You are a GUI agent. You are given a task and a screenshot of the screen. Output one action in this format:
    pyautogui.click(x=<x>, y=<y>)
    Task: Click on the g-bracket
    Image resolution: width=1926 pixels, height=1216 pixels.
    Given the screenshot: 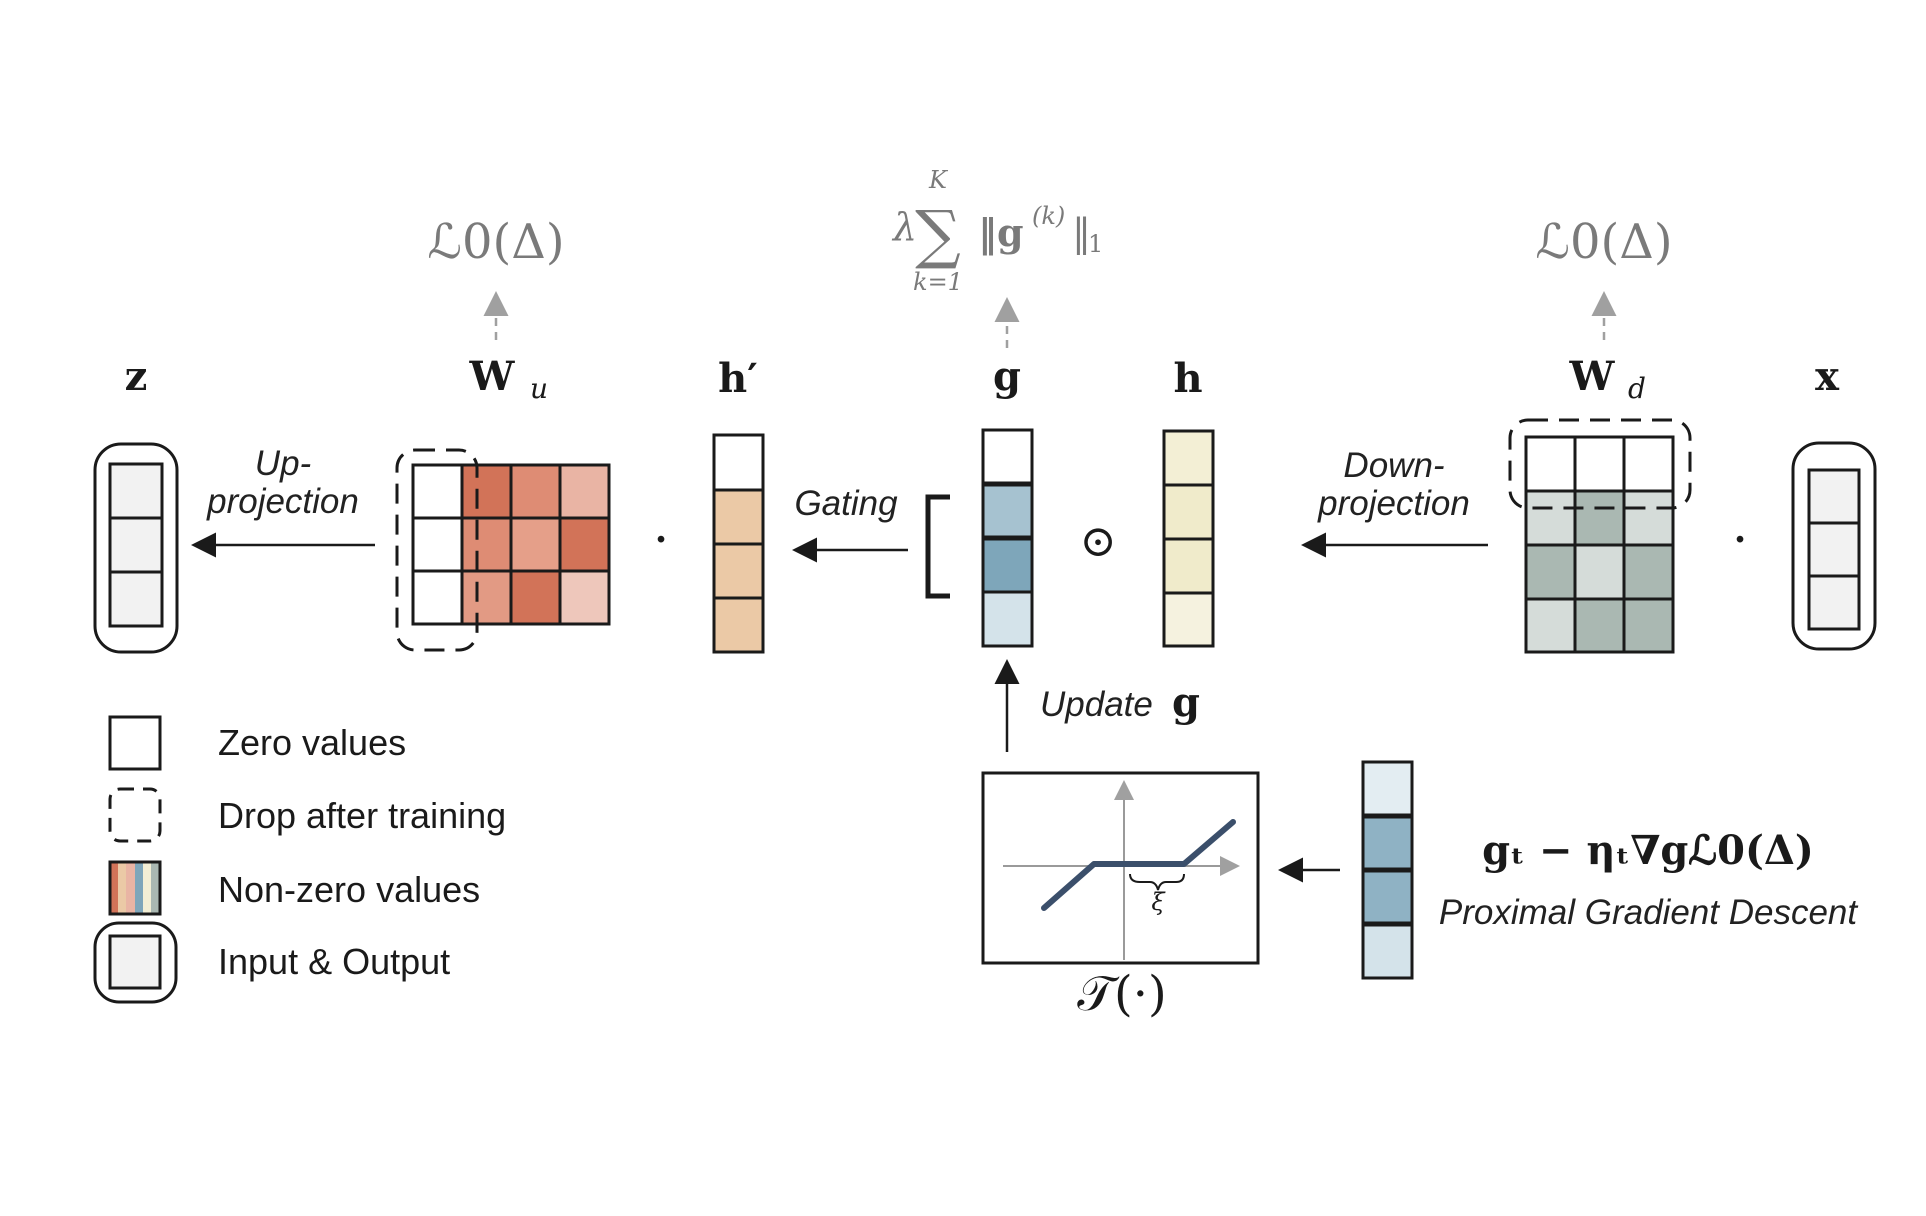 What is the action you would take?
    pyautogui.click(x=937, y=546)
    